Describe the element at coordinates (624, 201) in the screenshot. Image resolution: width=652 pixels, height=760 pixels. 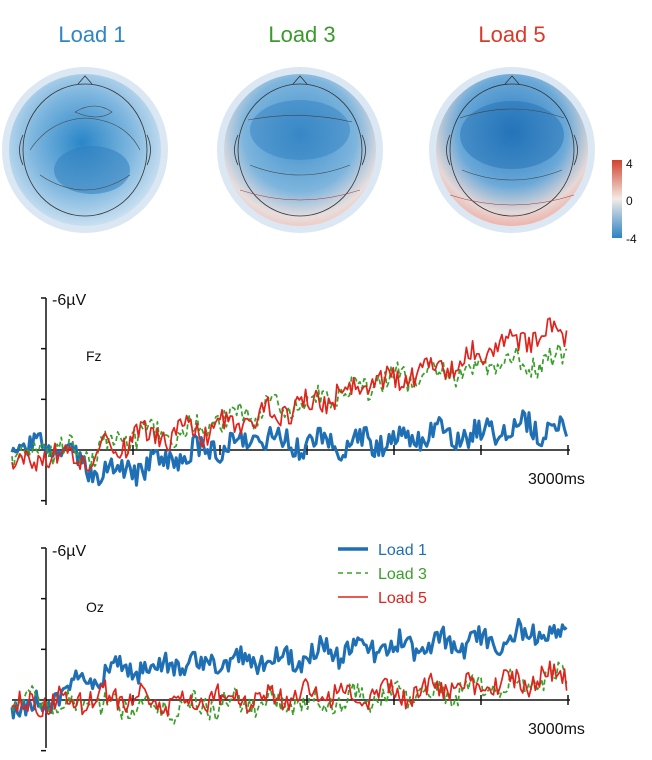
I see `colorbar: 4 0 -4` at that location.